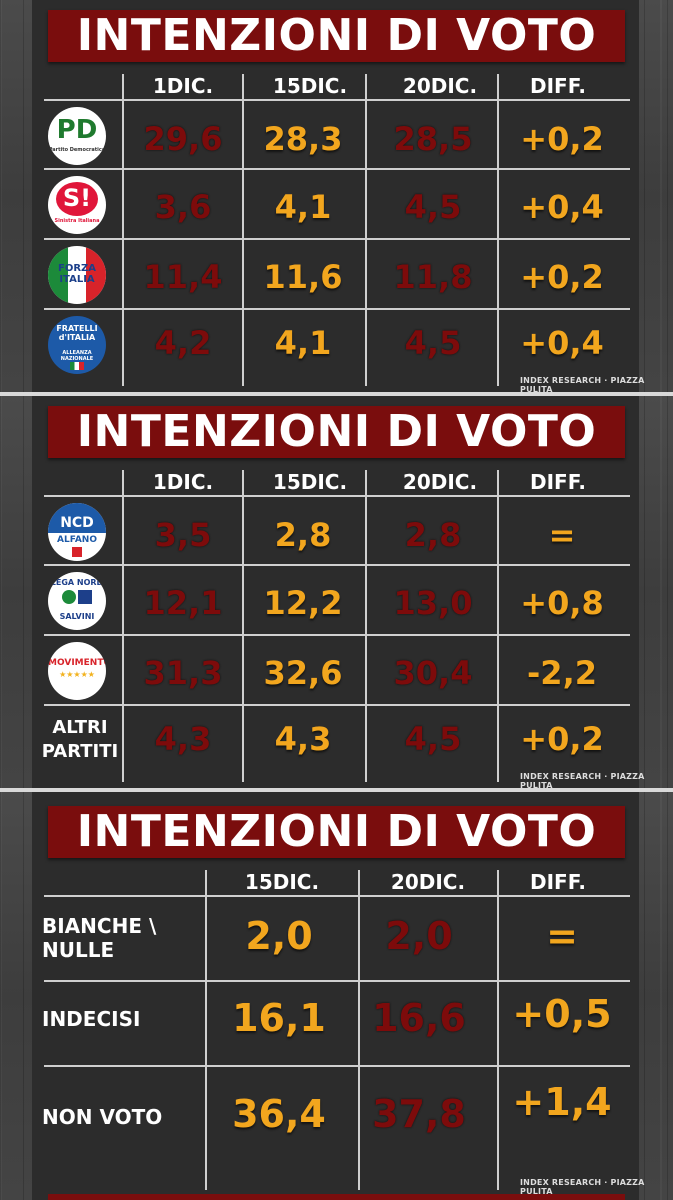 This screenshot has width=673, height=1200. Describe the element at coordinates (336, 36) in the screenshot. I see `panel-1-title: INTENZIONI DI VOTO` at that location.